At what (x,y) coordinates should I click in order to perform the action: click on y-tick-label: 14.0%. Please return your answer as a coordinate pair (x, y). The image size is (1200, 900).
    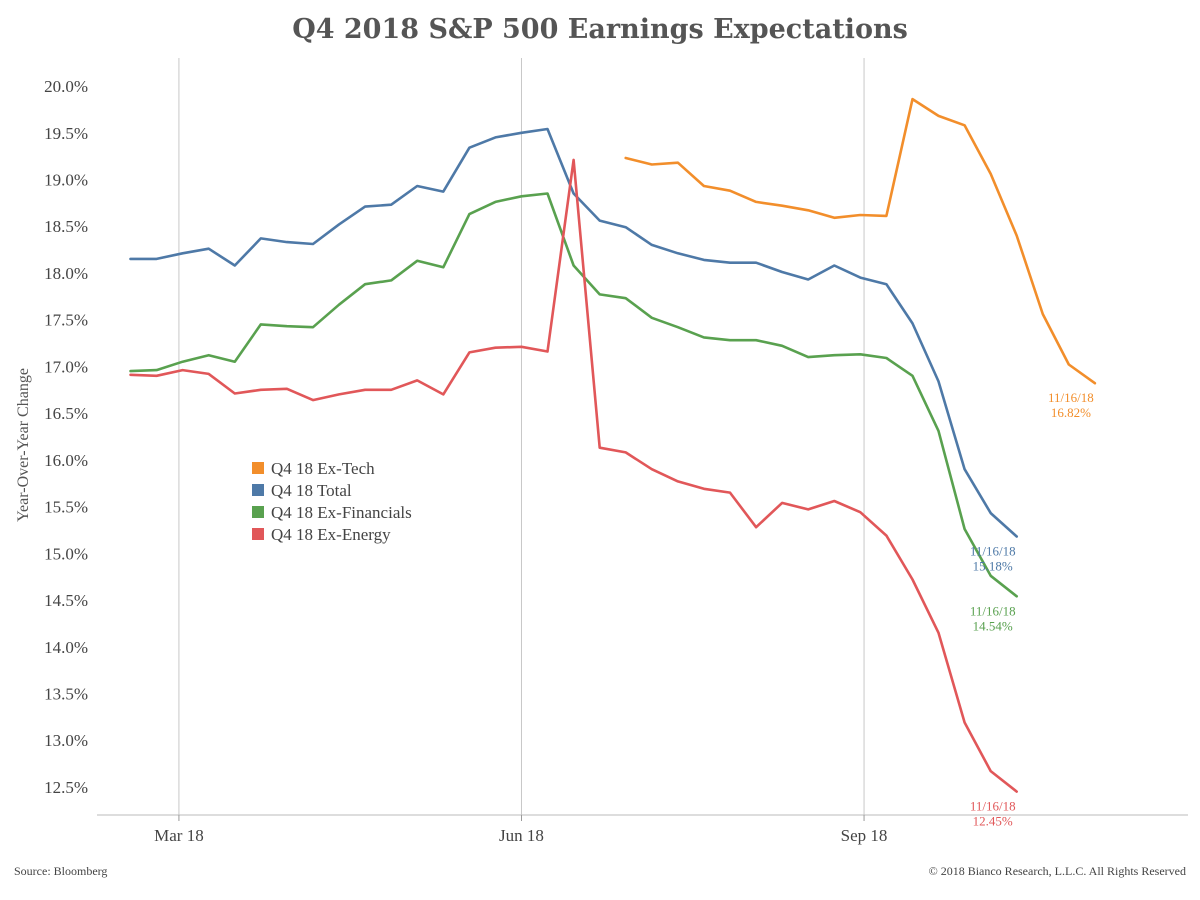
    Looking at the image, I should click on (66, 647).